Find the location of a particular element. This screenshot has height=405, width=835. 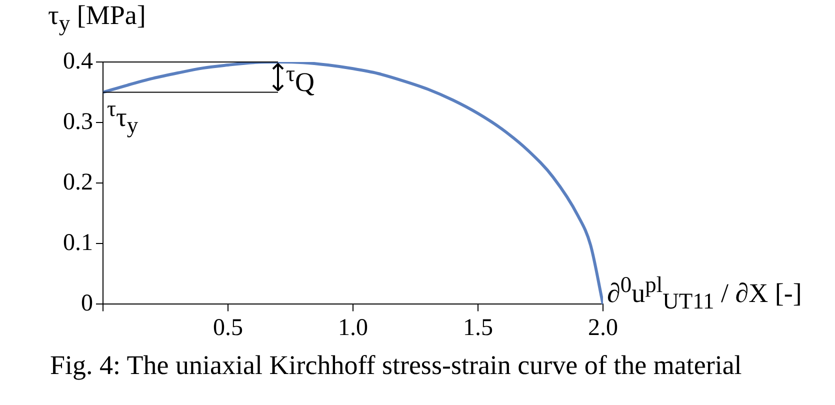

annotation: $^{τ}$τ$_{y}$ is located at coordinates (122, 117).